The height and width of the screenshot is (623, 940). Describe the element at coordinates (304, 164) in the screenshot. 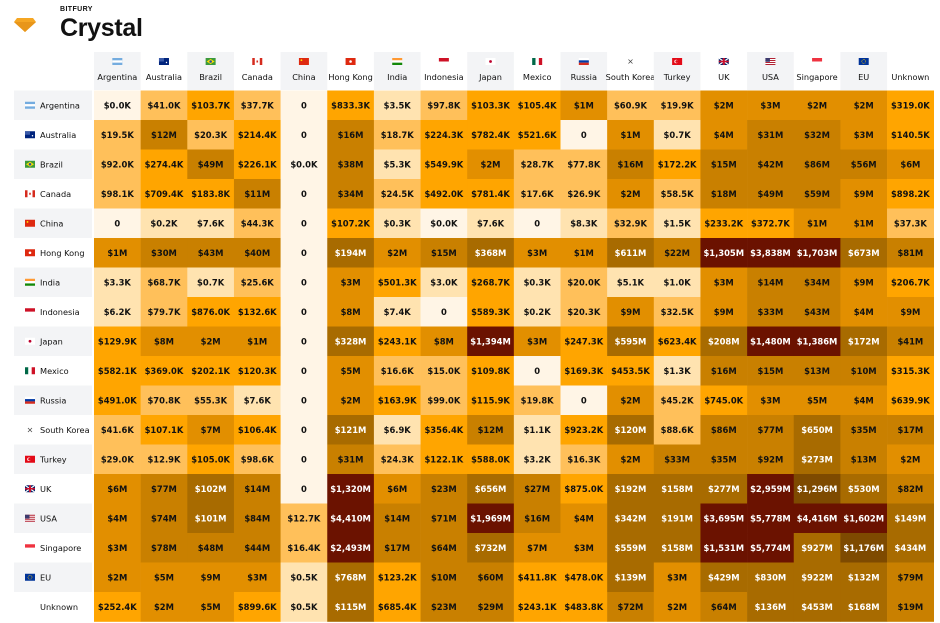

I see `cell-label: $0.0K` at that location.